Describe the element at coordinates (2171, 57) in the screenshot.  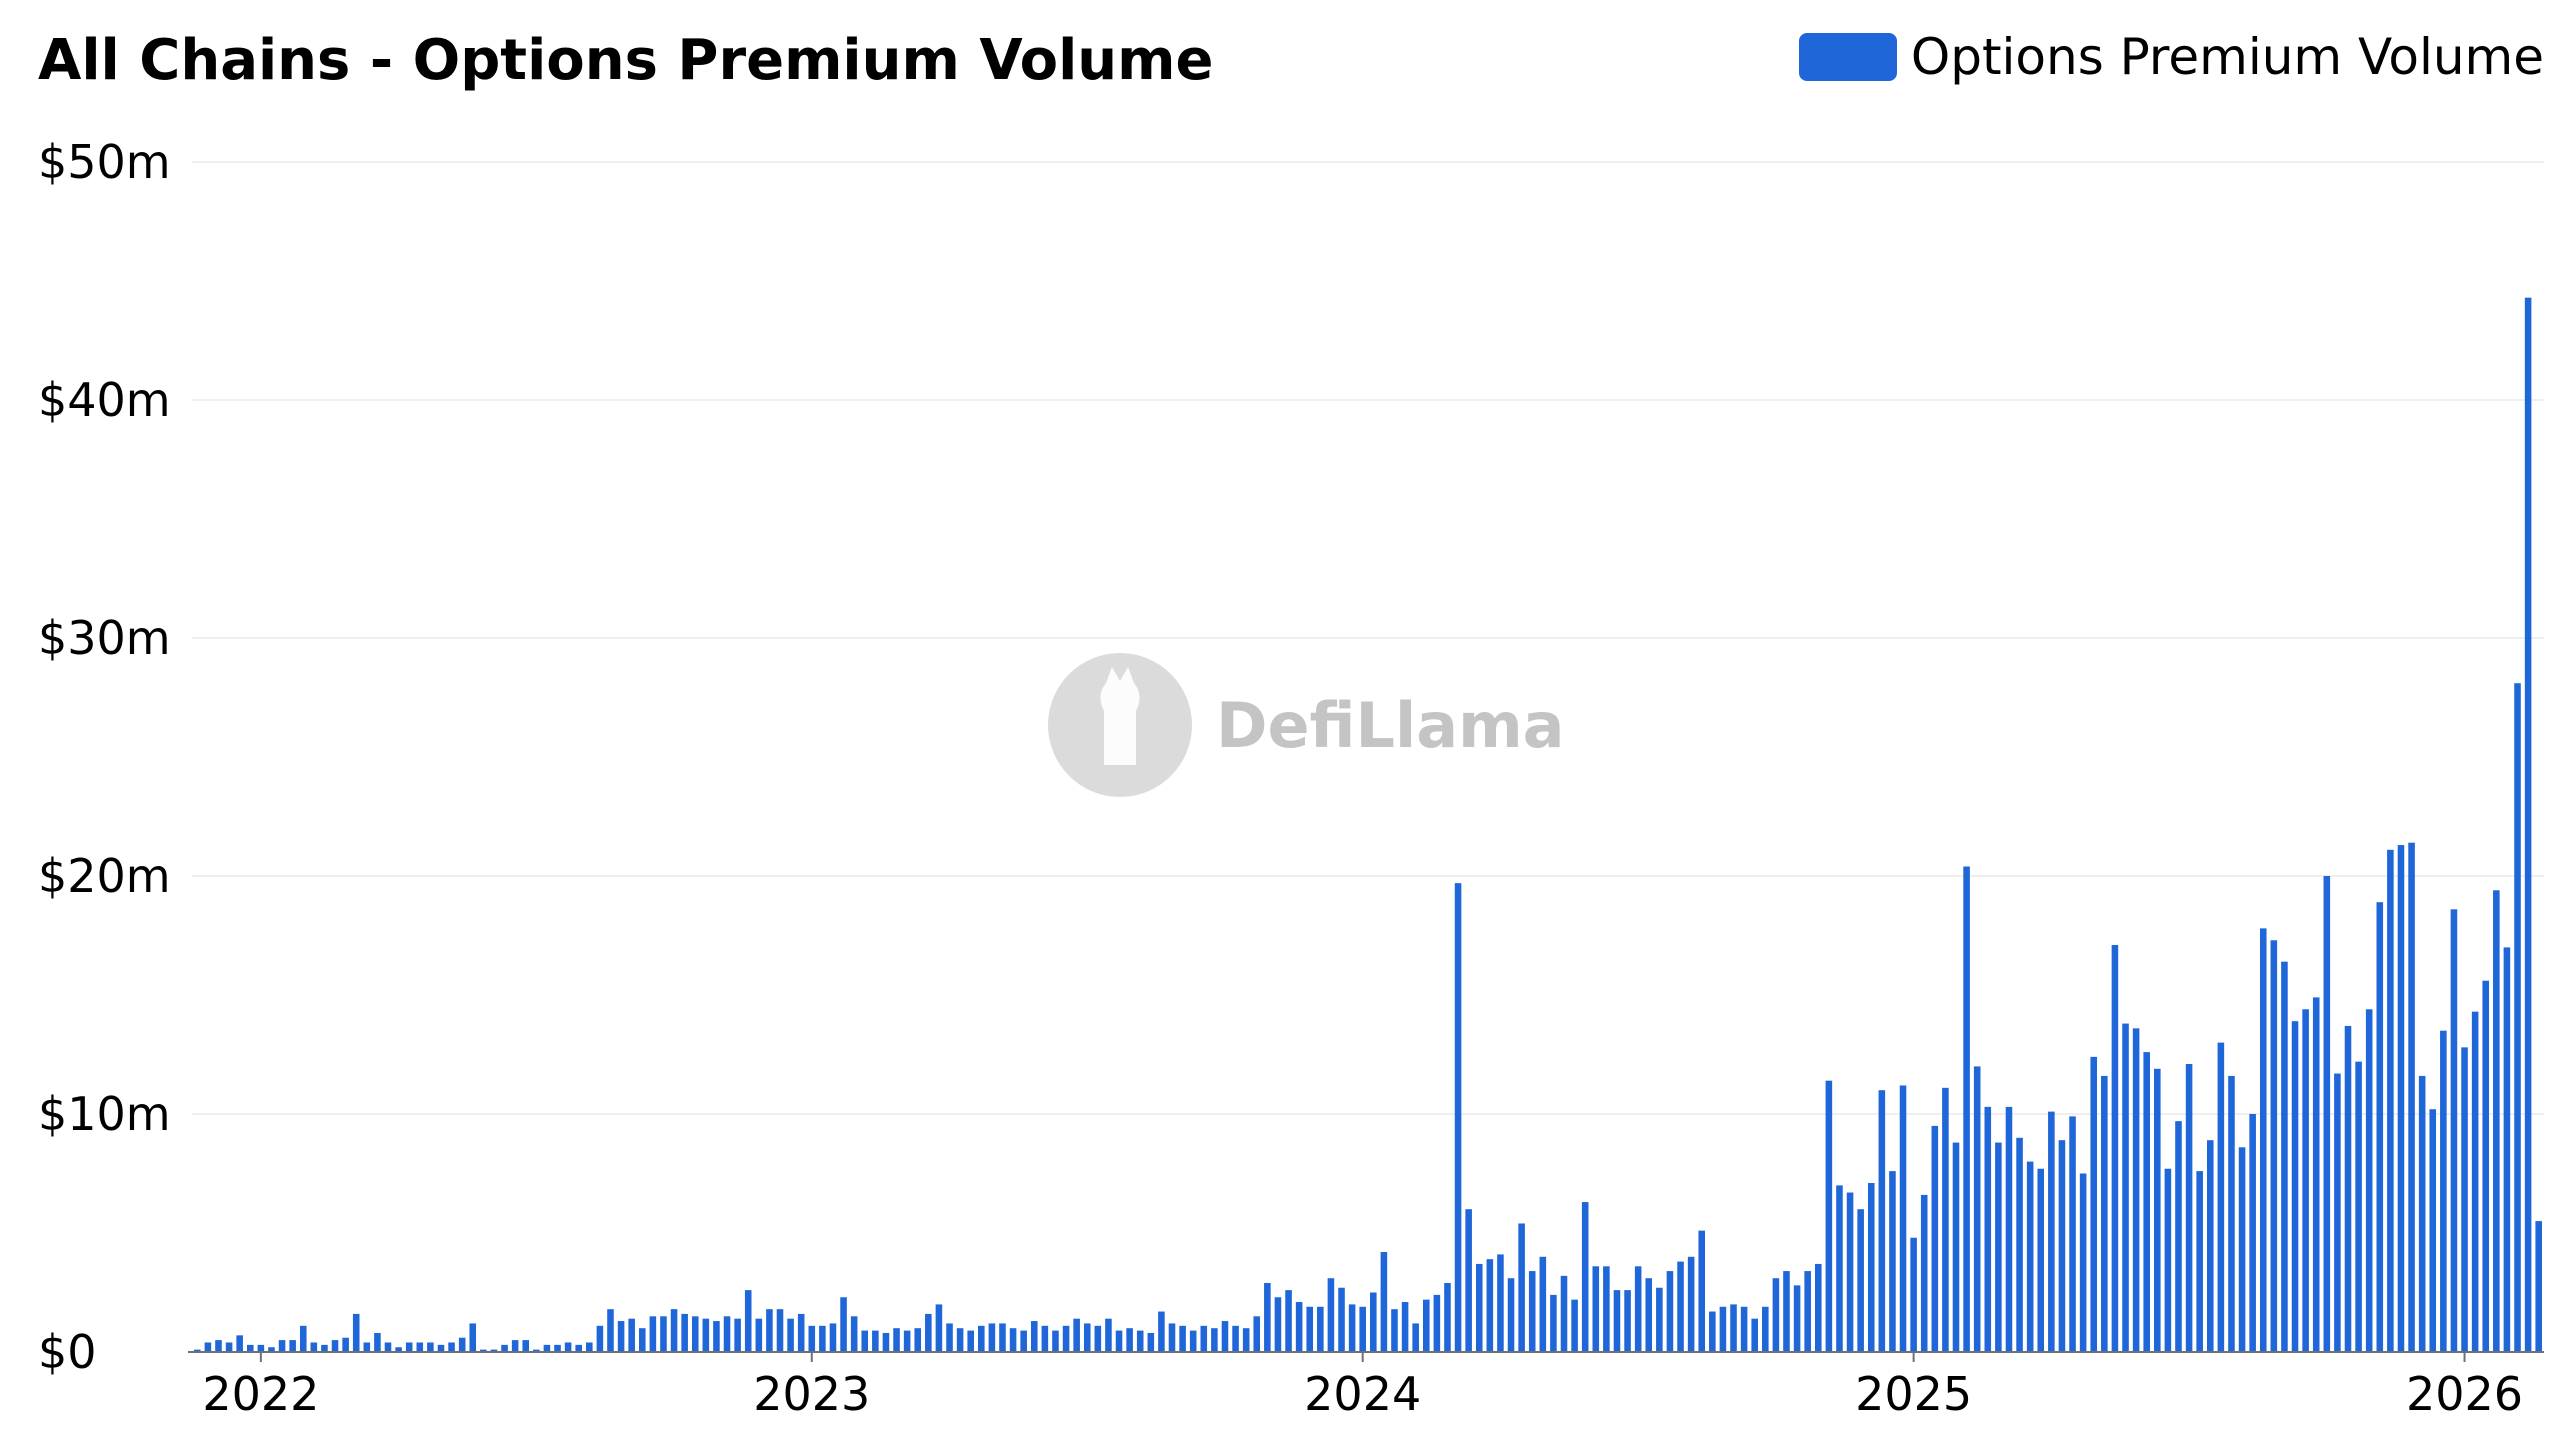
I see `legend: Options Premium Volume` at that location.